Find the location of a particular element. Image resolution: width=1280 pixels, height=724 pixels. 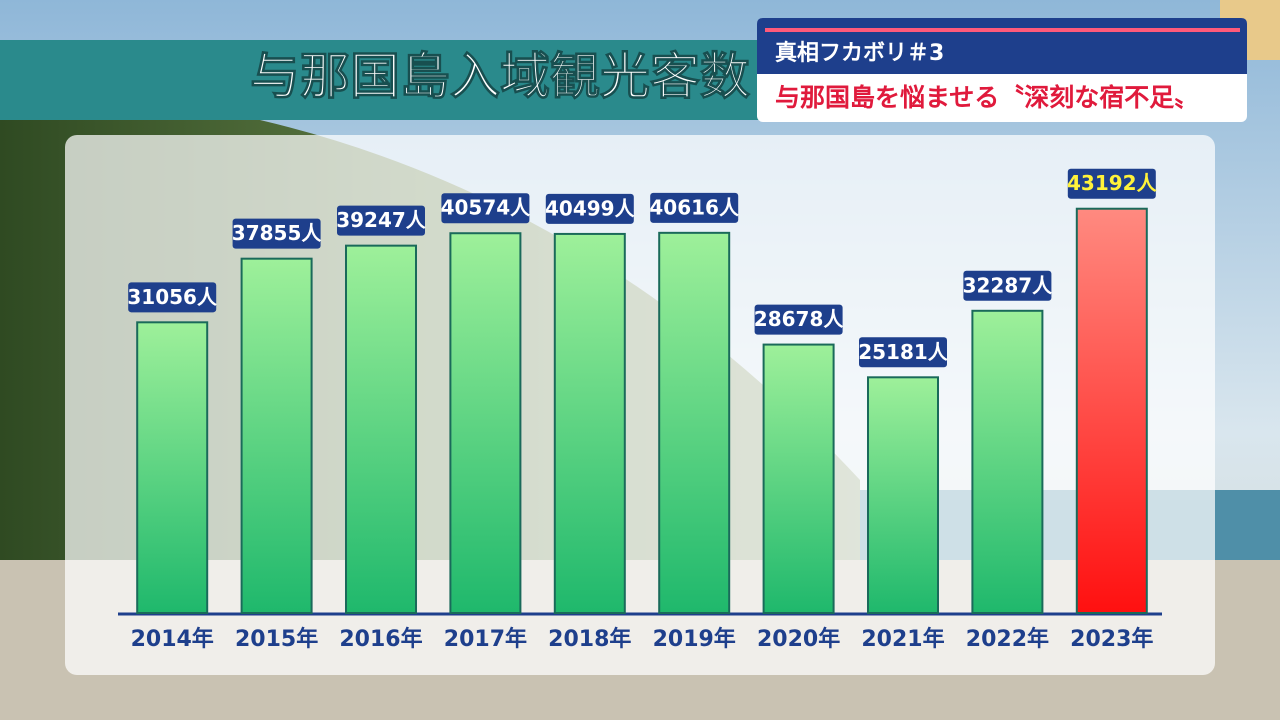

x-tick-label: 2018年 is located at coordinates (589, 639).